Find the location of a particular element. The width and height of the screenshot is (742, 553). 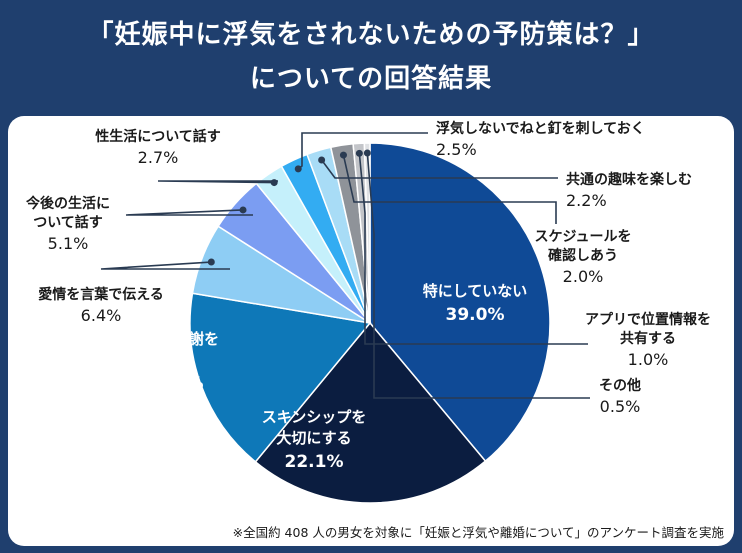

title-line-2: についての回答結果 is located at coordinates (371, 79).